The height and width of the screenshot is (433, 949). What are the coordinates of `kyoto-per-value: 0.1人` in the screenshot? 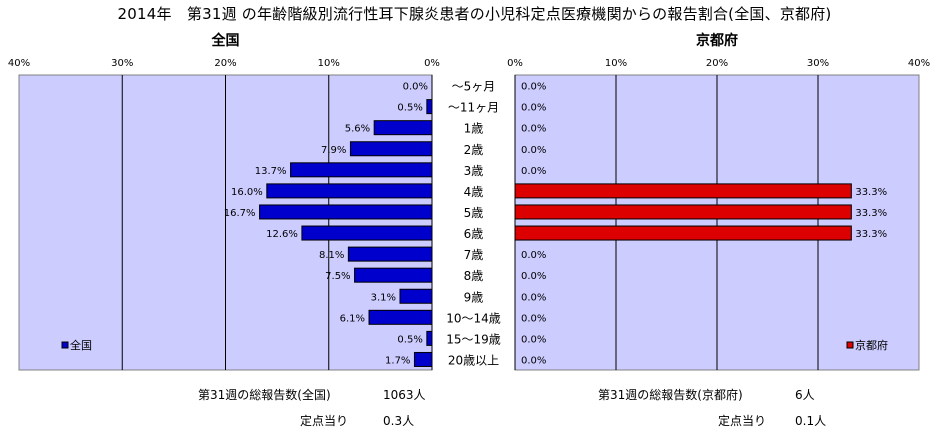 It's located at (811, 421).